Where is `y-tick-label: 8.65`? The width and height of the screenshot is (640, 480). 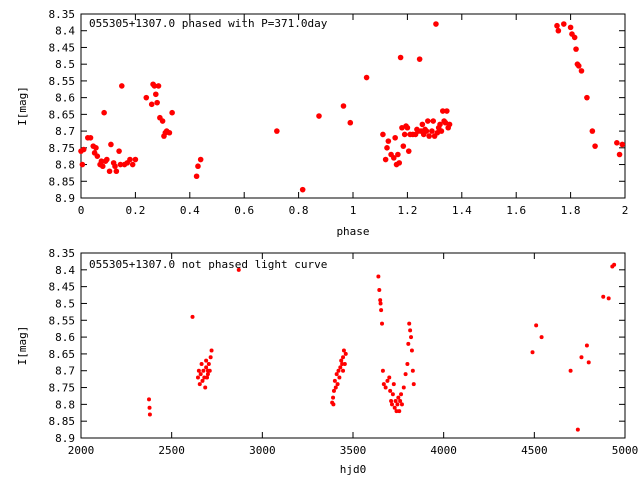
y-tick-label: 8.65 is located at coordinates (62, 354).